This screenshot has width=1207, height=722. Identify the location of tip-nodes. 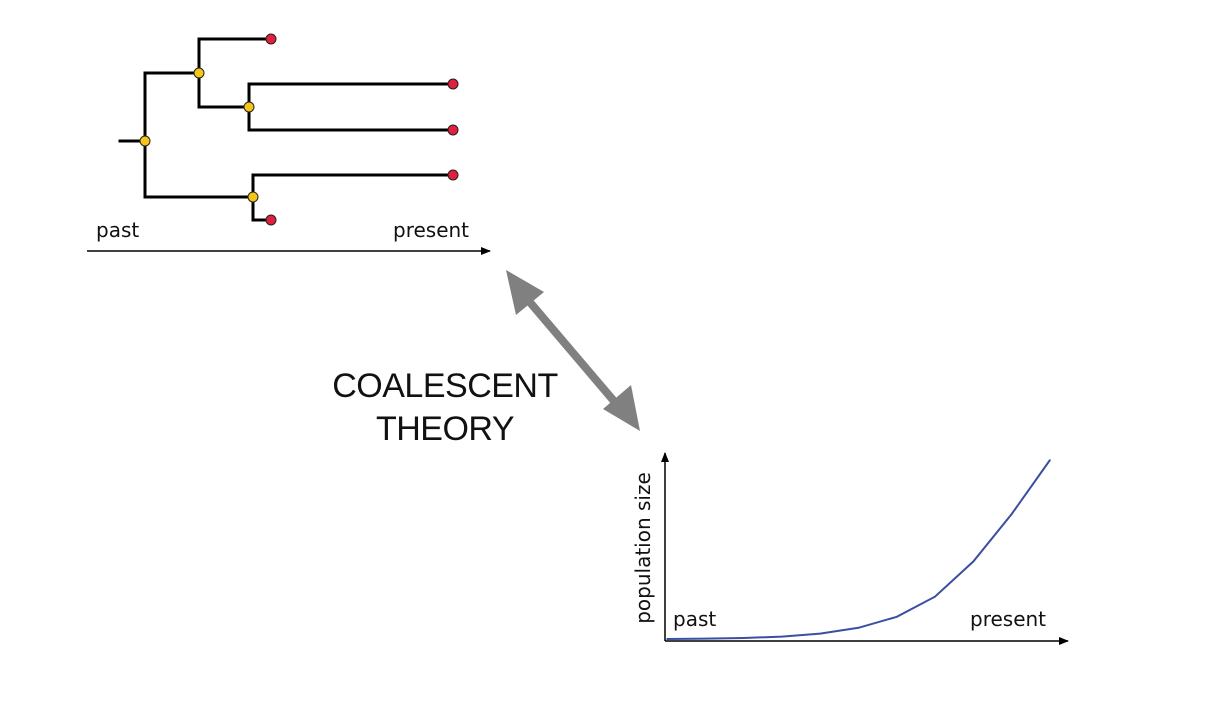
(362, 129).